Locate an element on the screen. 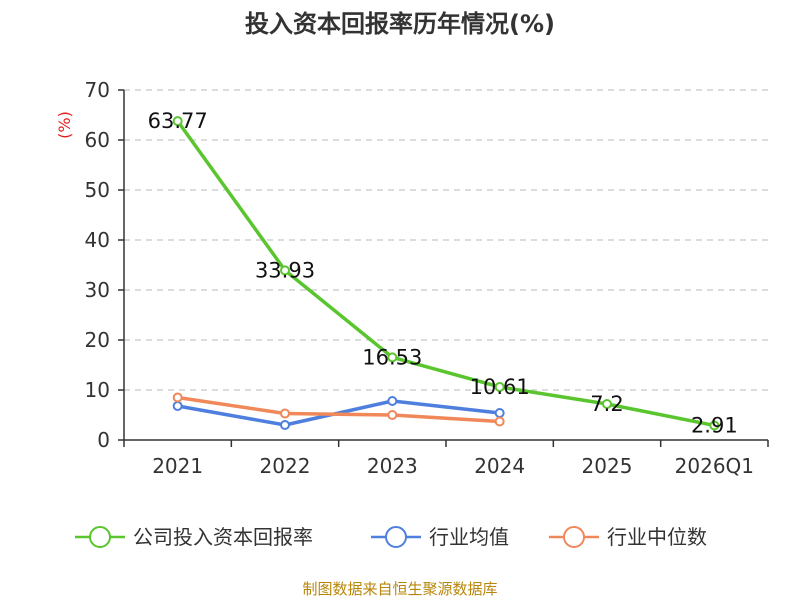  x-tick-label-2024: 2024 is located at coordinates (499, 466).